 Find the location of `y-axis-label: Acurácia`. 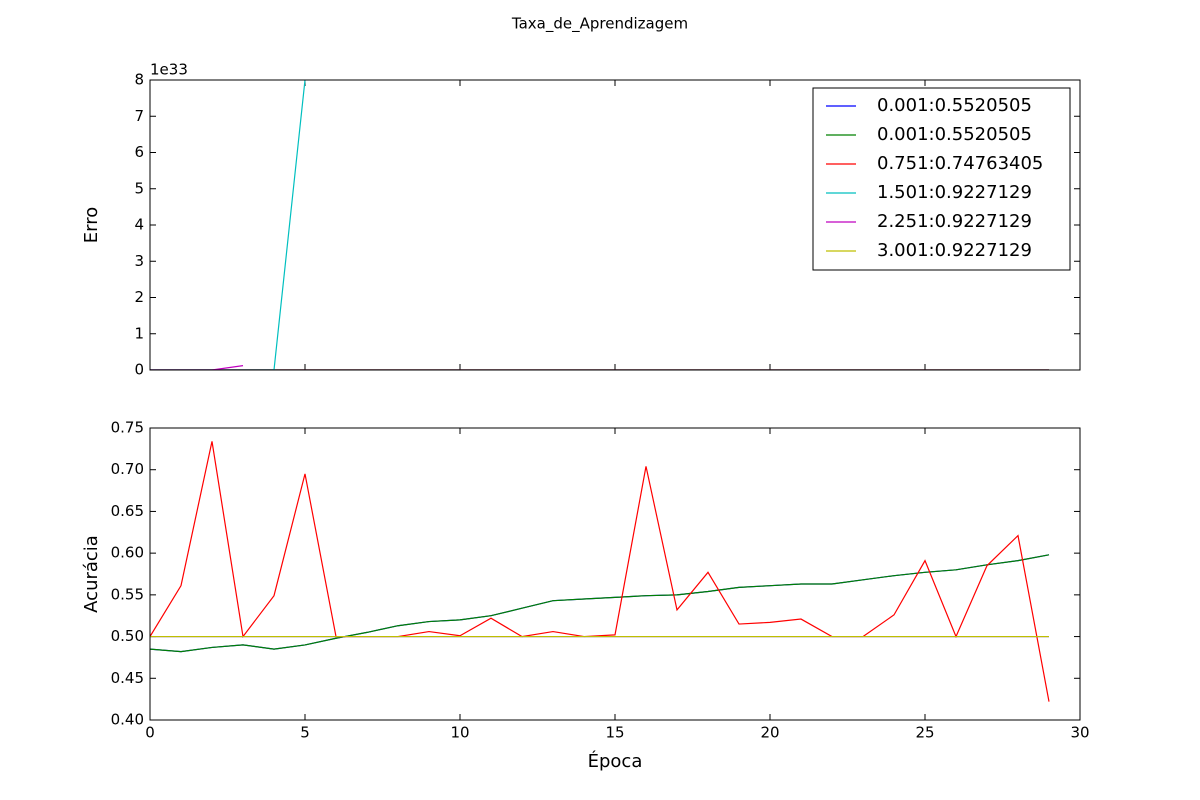

y-axis-label: Acurácia is located at coordinates (91, 574).